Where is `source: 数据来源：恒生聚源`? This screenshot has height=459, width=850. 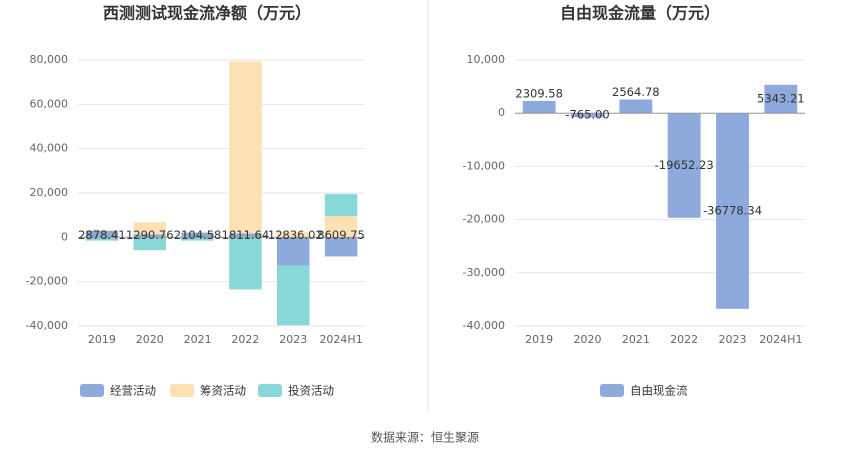 source: 数据来源：恒生聚源 is located at coordinates (425, 437).